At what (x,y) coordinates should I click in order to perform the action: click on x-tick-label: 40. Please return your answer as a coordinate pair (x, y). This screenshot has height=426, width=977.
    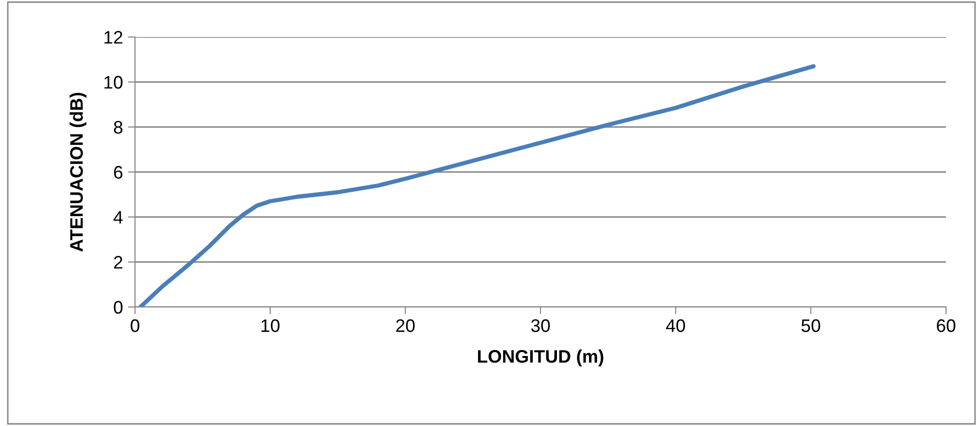
    Looking at the image, I should click on (676, 325).